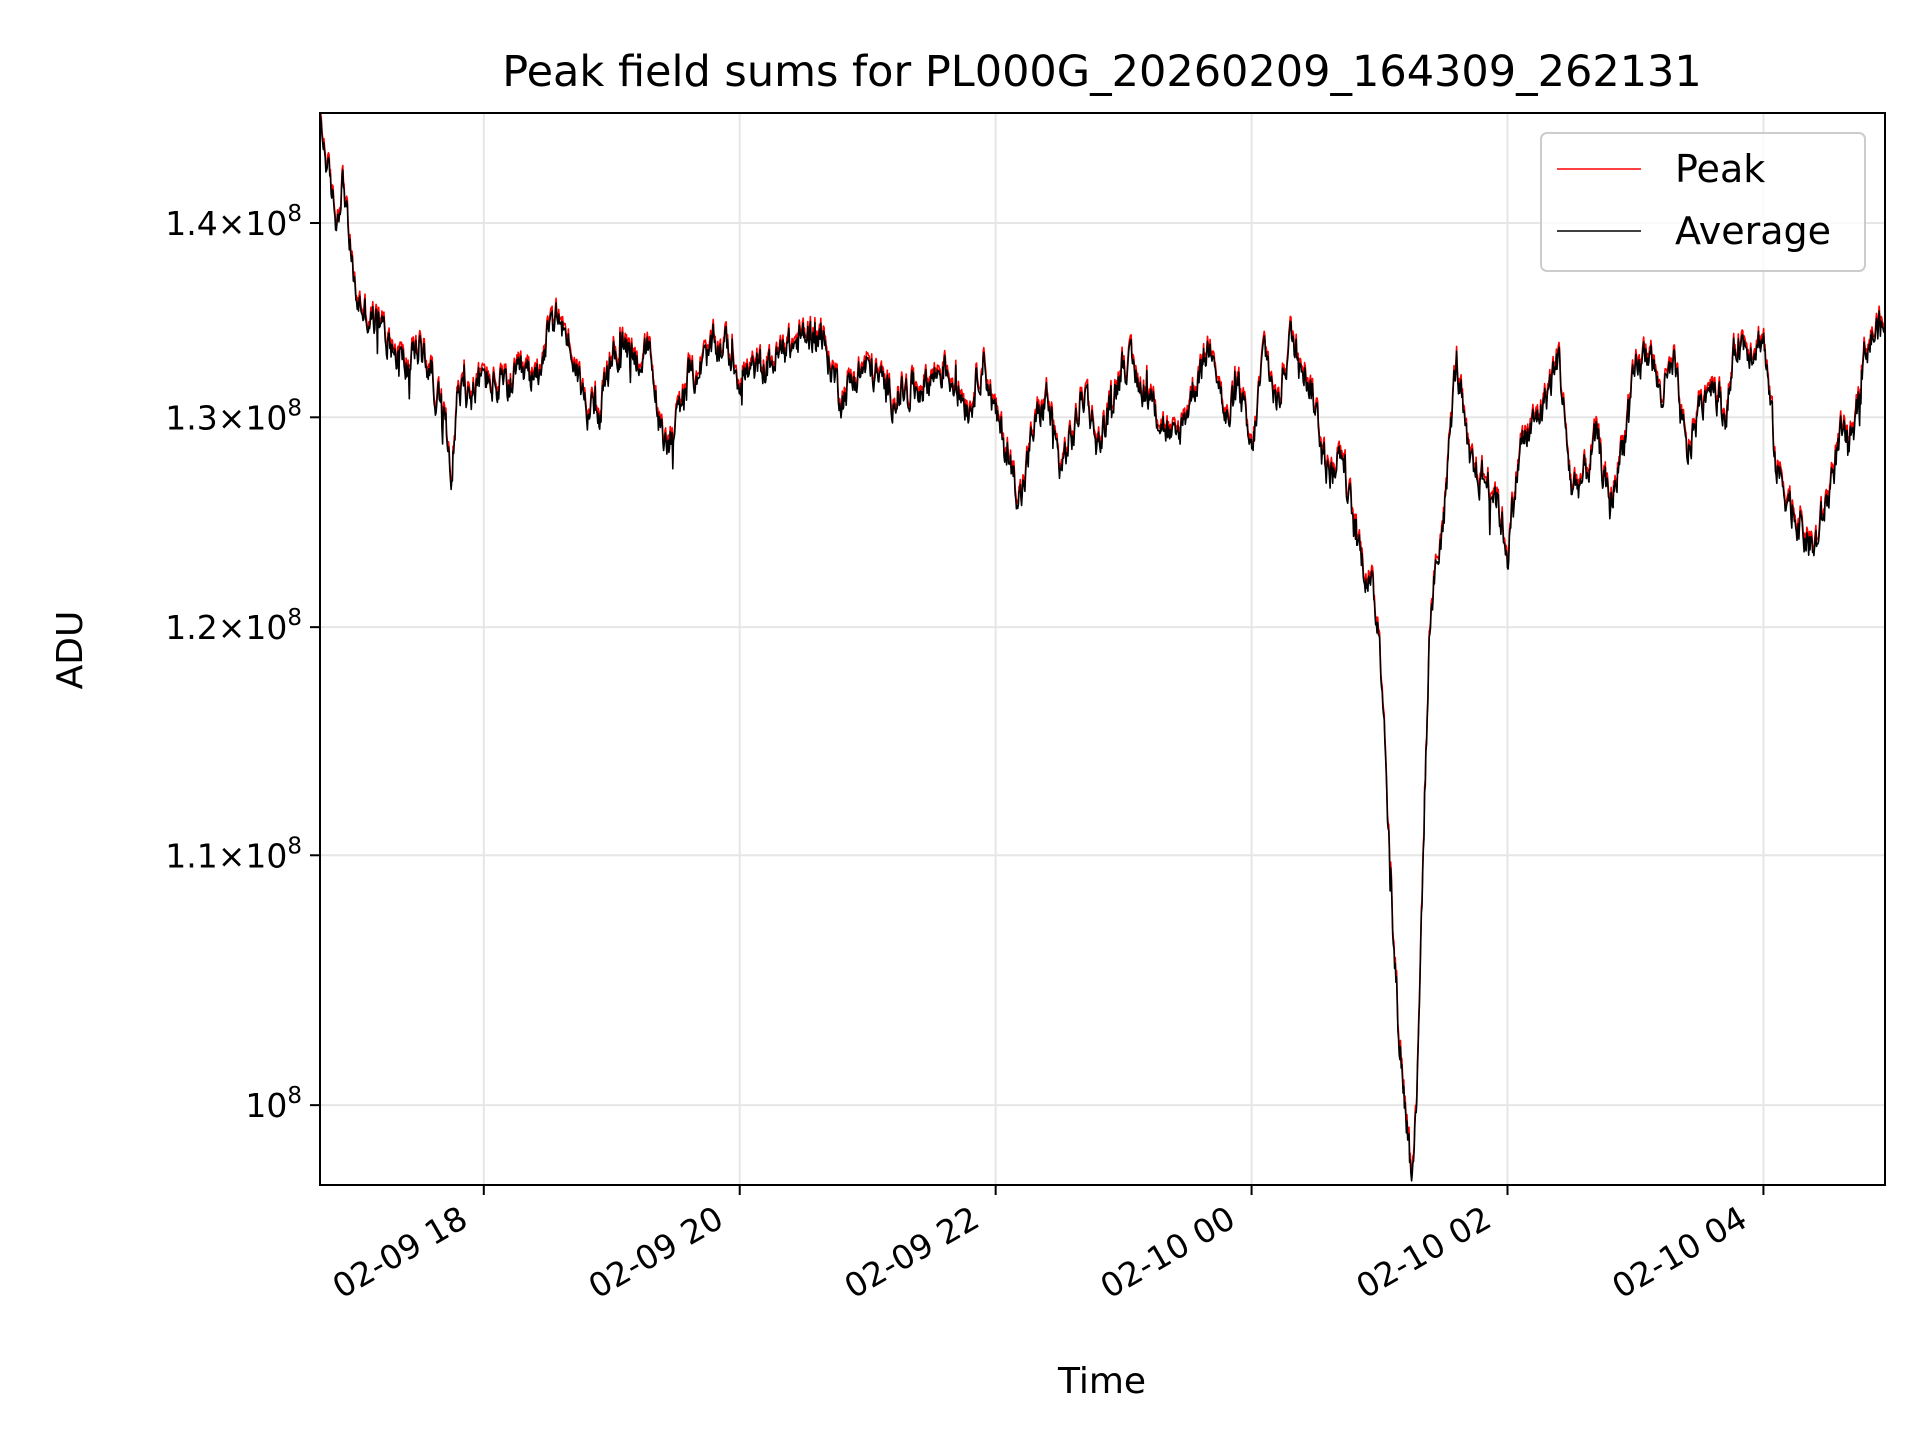  Describe the element at coordinates (1101, 1381) in the screenshot. I see `x-axis-label: Time` at that location.